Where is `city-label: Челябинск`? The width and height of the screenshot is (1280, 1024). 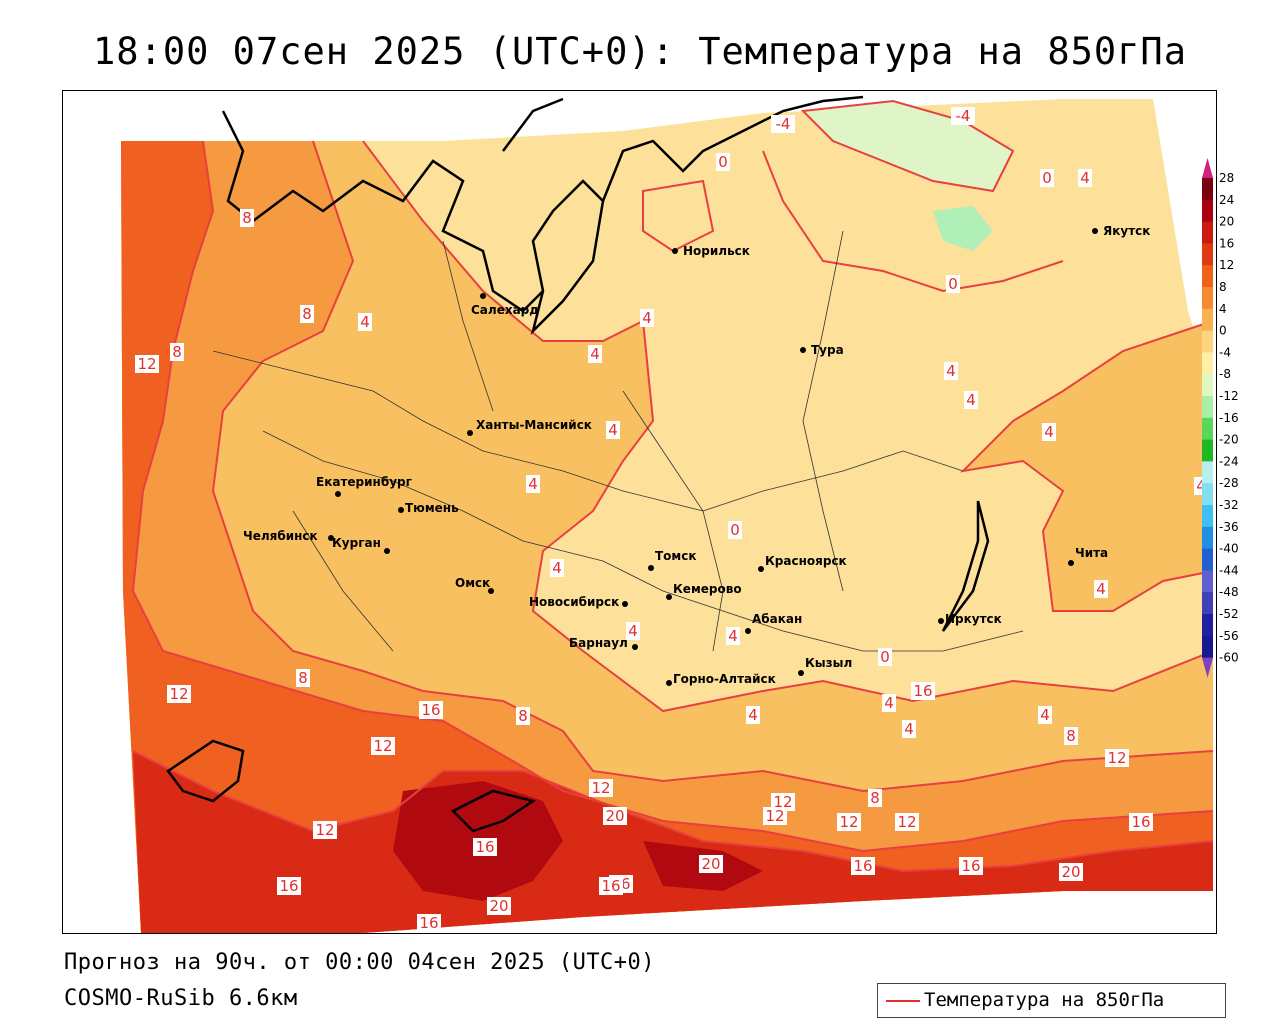
city-label: Челябинск is located at coordinates (280, 536).